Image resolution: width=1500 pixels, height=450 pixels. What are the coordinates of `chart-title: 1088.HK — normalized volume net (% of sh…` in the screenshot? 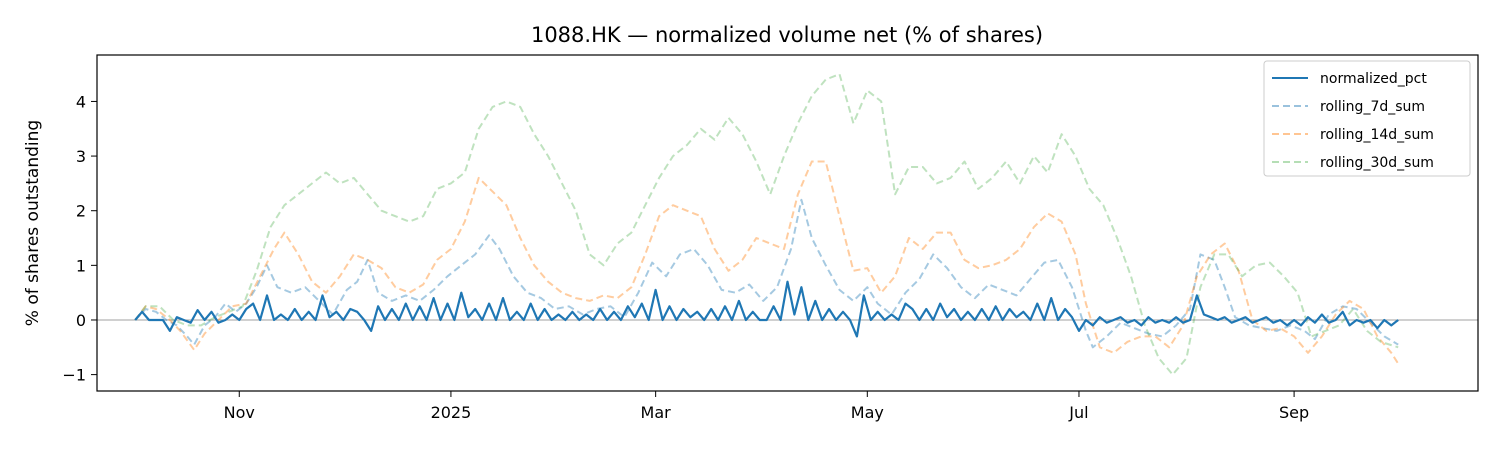 It's located at (787, 35).